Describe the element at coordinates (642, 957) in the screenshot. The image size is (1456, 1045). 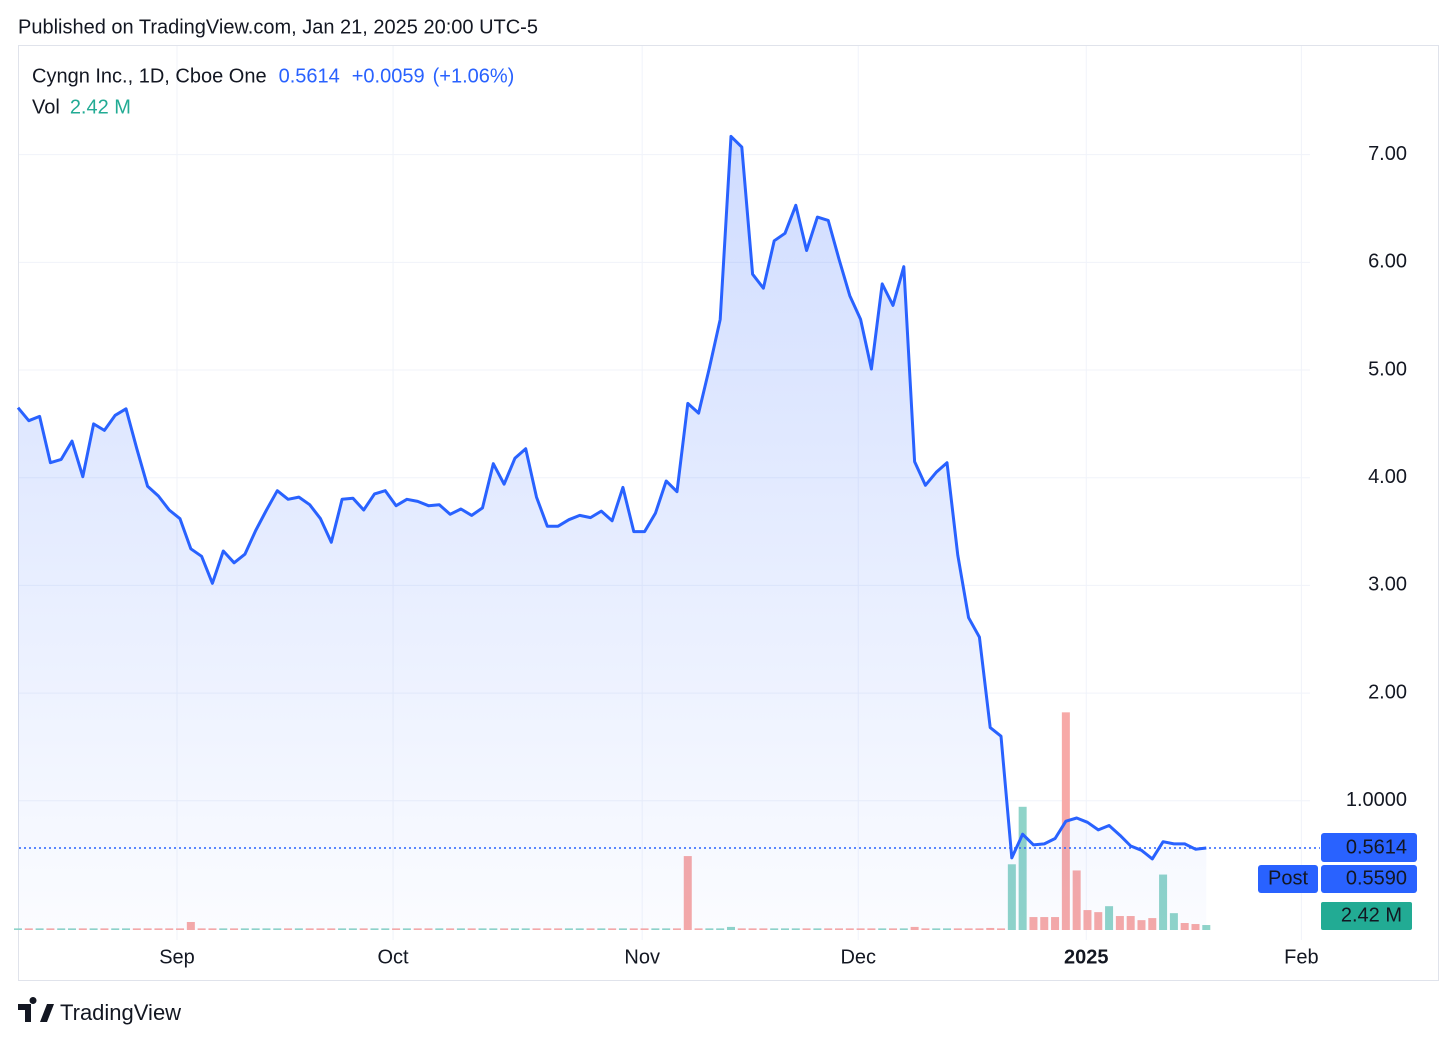
I see `x-tick-label: Nov` at that location.